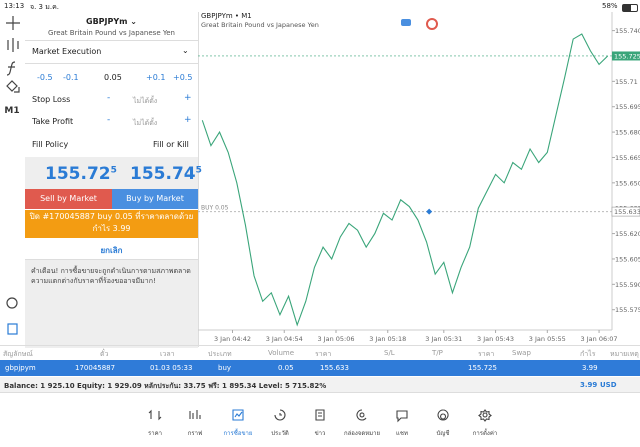 The width and height of the screenshot is (640, 447). Describe the element at coordinates (68, 199) in the screenshot. I see `sell-button: Sell by Market` at that location.